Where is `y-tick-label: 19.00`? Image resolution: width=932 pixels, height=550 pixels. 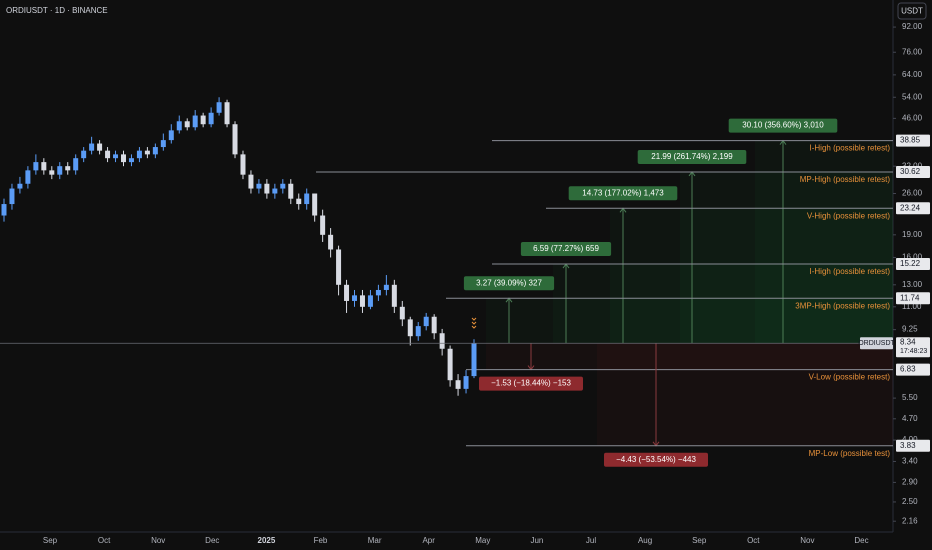
y-tick-label: 19.00 is located at coordinates (912, 234).